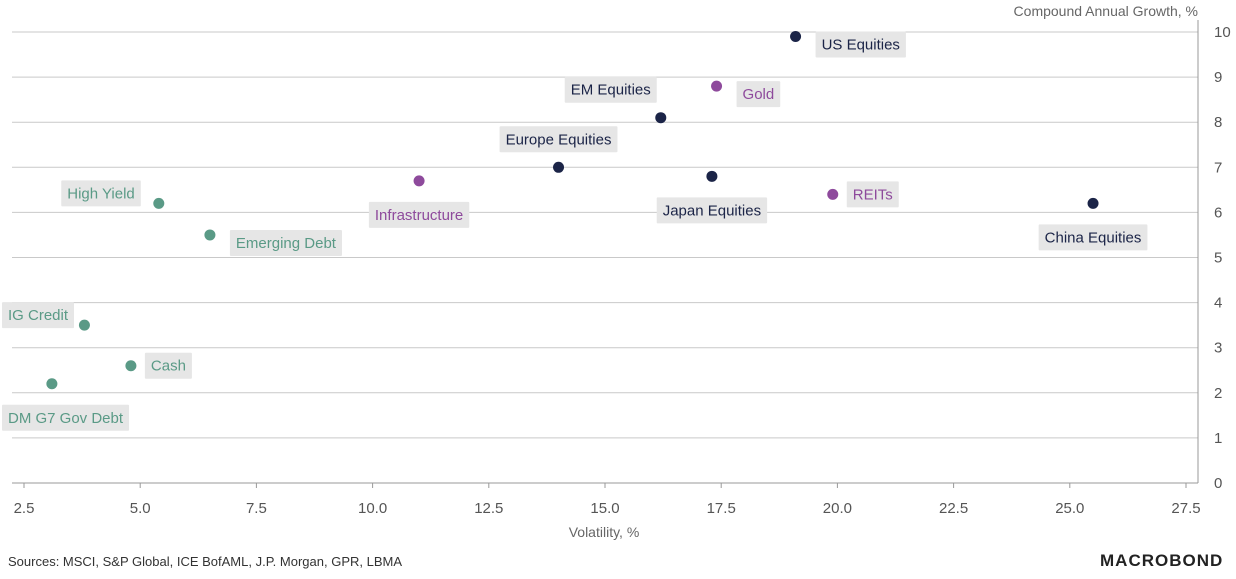 This screenshot has width=1236, height=579. I want to click on label-text: Japan Equities, so click(712, 210).